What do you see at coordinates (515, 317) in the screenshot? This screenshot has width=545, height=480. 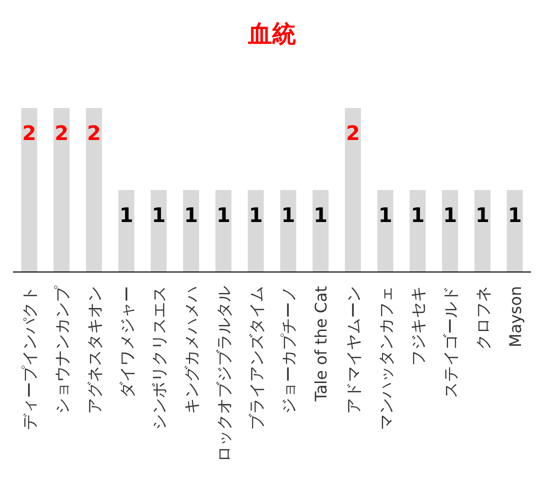 I see `x-tick-label: Mayson` at bounding box center [515, 317].